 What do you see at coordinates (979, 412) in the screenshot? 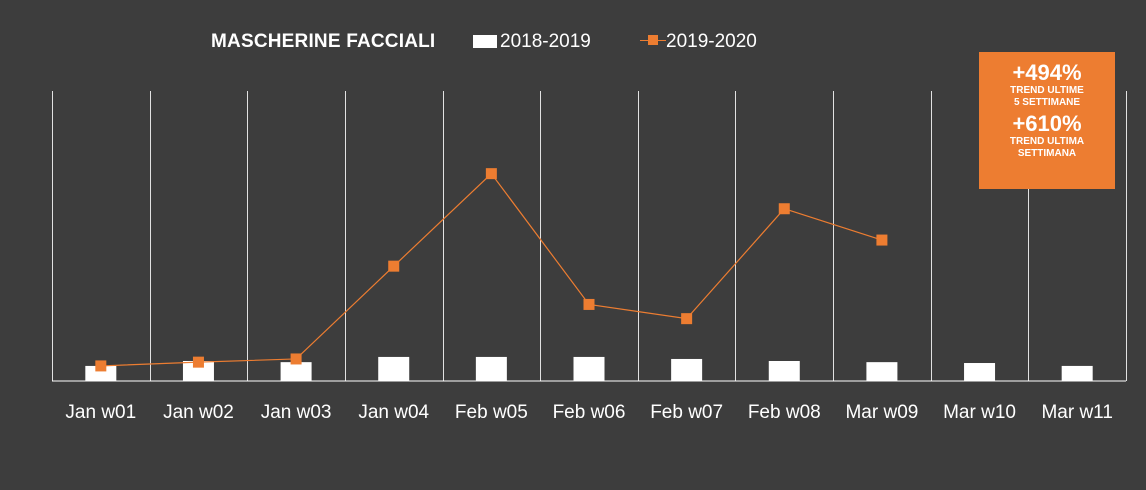
I see `x-tick-label: Mar w10` at bounding box center [979, 412].